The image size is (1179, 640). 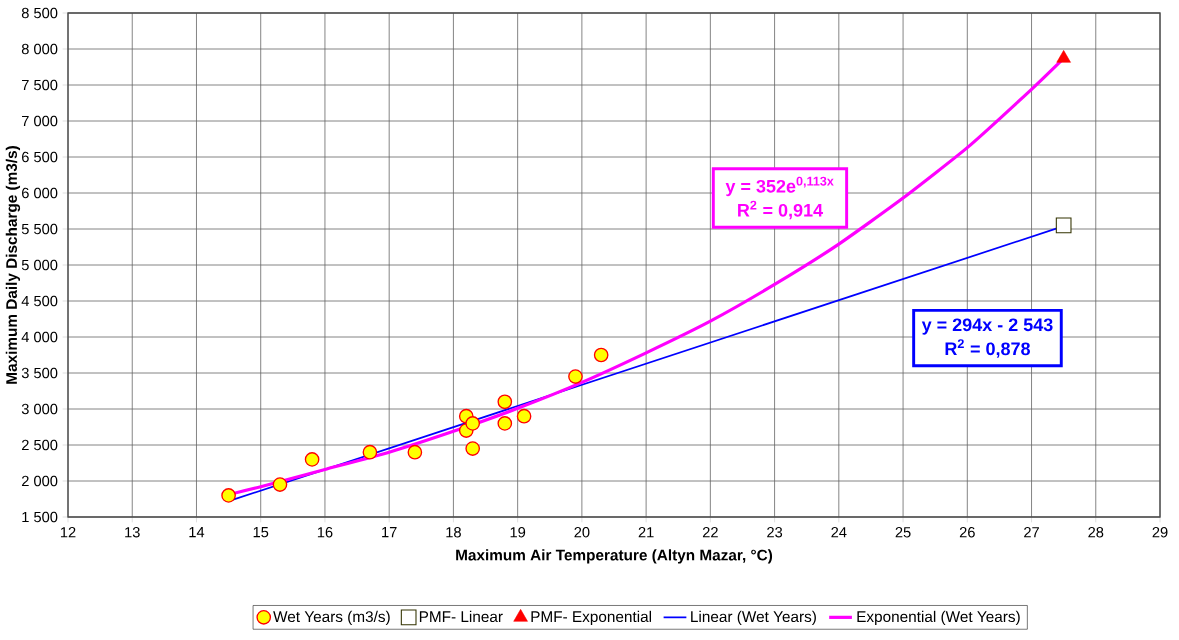 I want to click on legend-label: Linear (Wet Years), so click(x=753, y=618).